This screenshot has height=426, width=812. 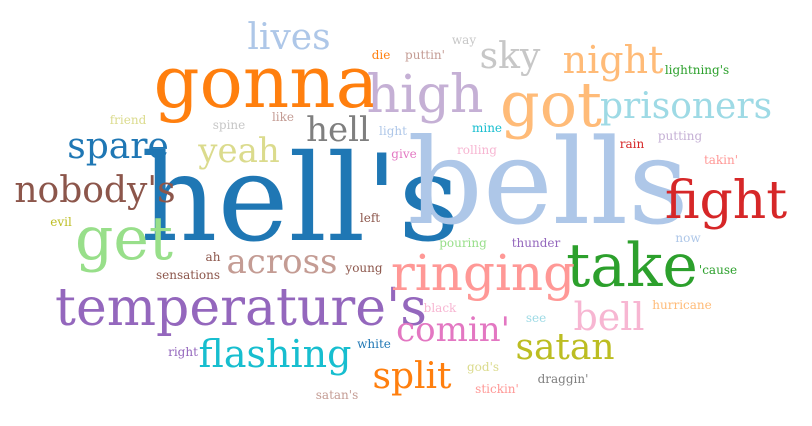 What do you see at coordinates (536, 243) in the screenshot?
I see `word-thunder: thunder` at bounding box center [536, 243].